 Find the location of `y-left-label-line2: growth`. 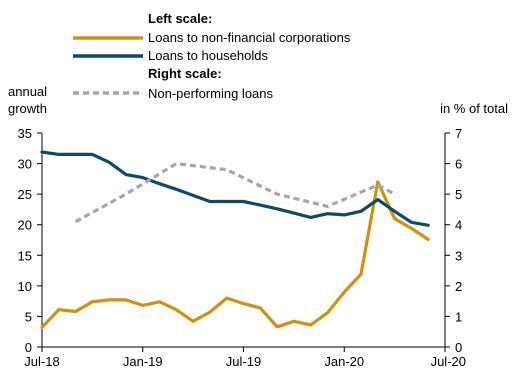

y-left-label-line2: growth is located at coordinates (27, 108).